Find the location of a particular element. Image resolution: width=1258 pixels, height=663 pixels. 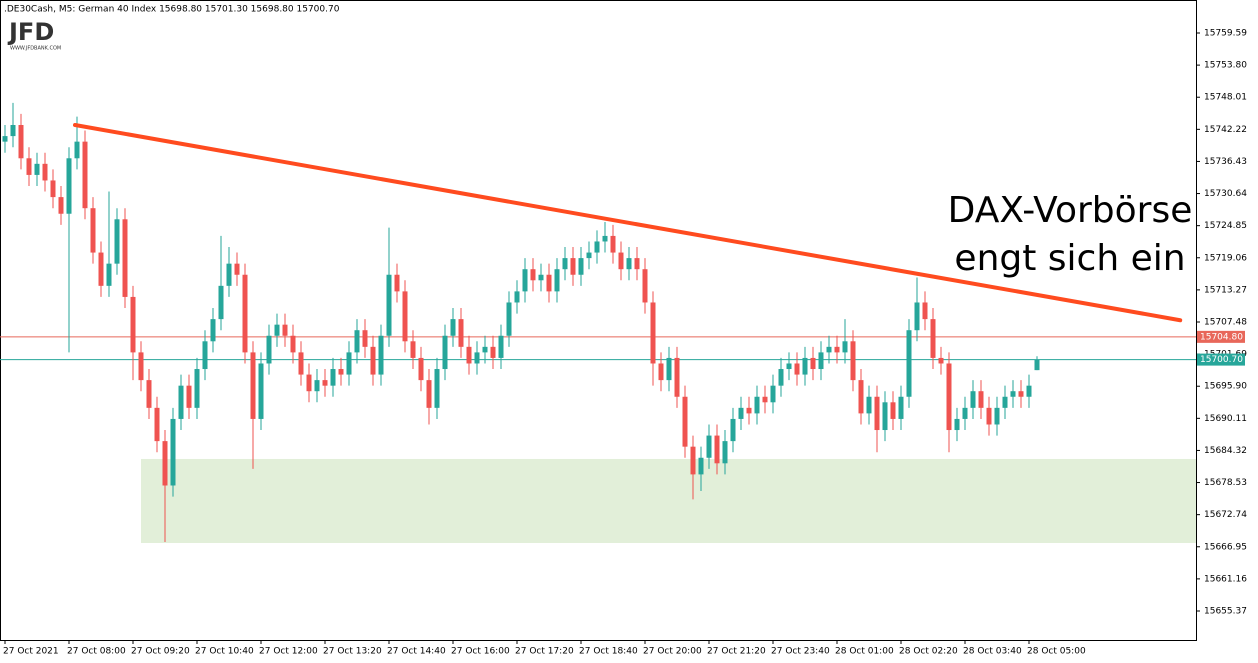

x-tick-label: 27 Oct 12:00 is located at coordinates (288, 652).